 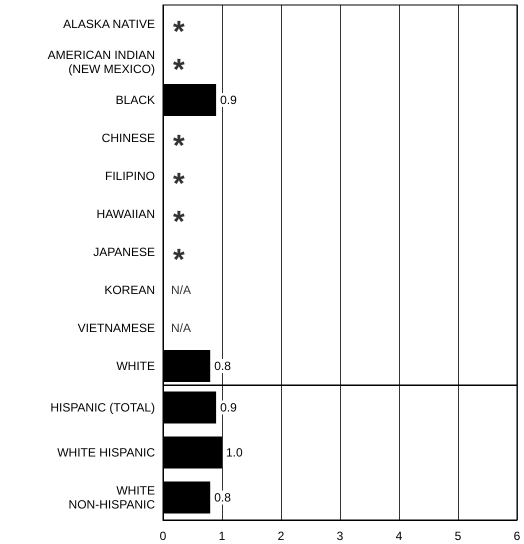 What do you see at coordinates (129, 176) in the screenshot?
I see `y-tick-label: FILIPINO` at bounding box center [129, 176].